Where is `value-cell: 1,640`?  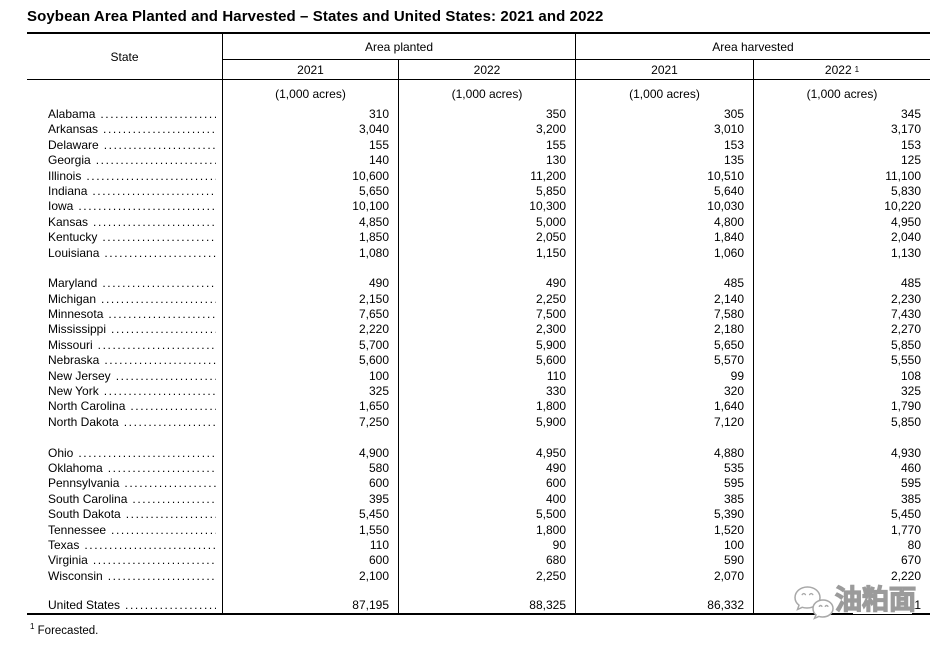 value-cell: 1,640 is located at coordinates (664, 407).